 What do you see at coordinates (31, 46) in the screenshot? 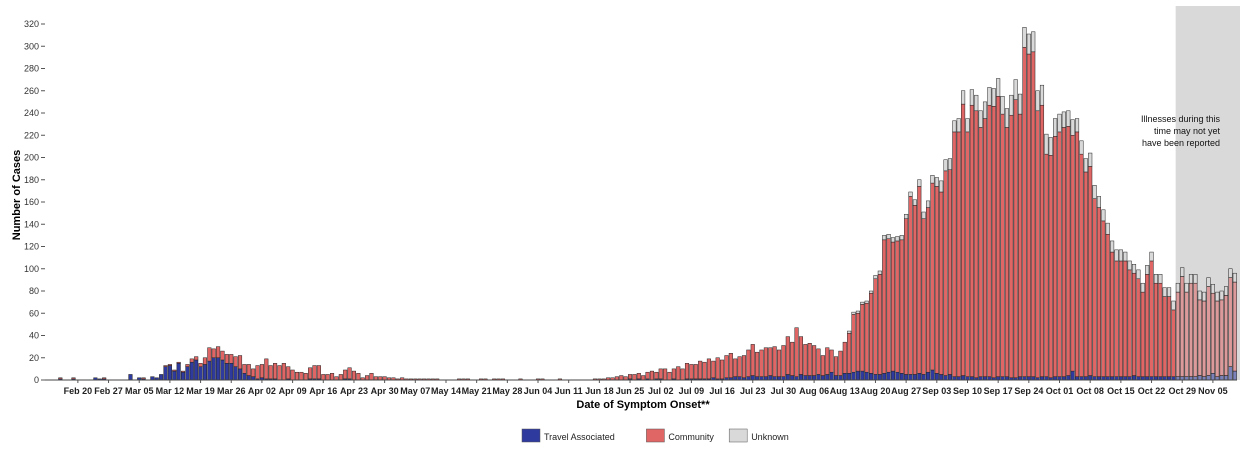
I see `y-tick-label: 300` at bounding box center [31, 46].